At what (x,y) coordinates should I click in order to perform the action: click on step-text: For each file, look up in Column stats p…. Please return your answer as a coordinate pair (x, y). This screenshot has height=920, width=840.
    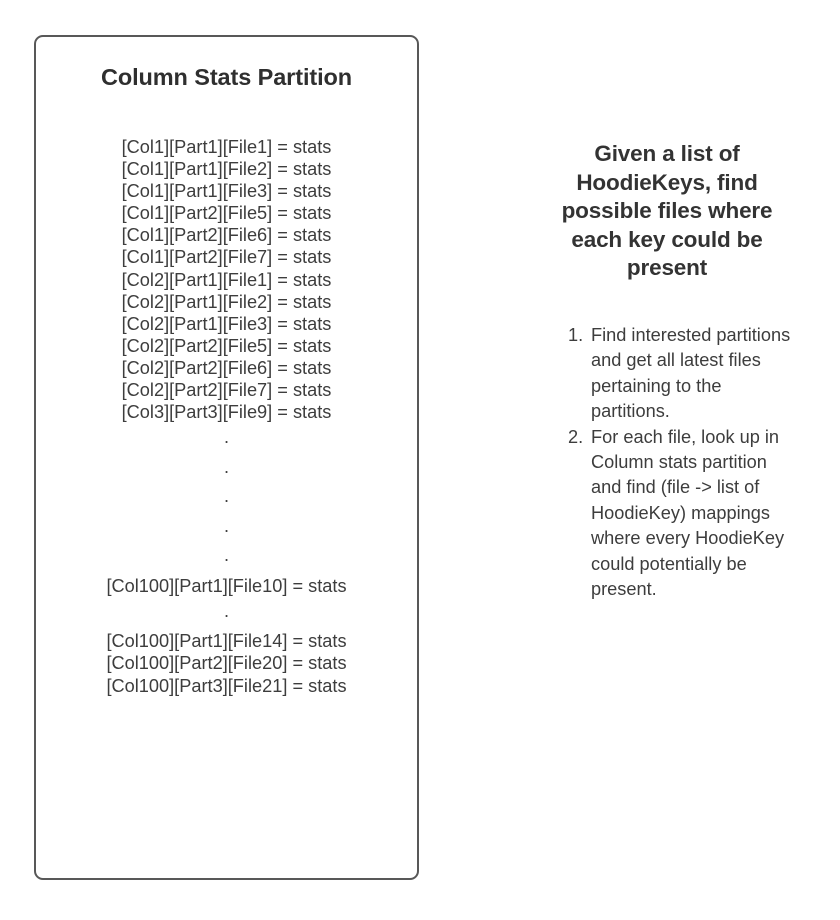
    Looking at the image, I should click on (688, 513).